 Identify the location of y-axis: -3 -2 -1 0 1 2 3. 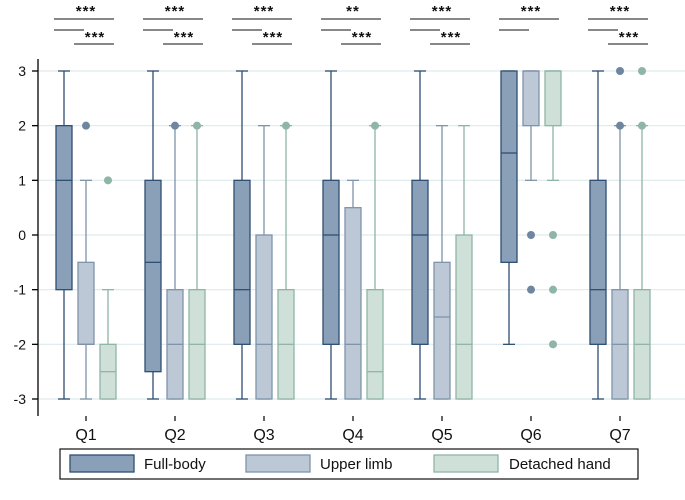
(26, 237).